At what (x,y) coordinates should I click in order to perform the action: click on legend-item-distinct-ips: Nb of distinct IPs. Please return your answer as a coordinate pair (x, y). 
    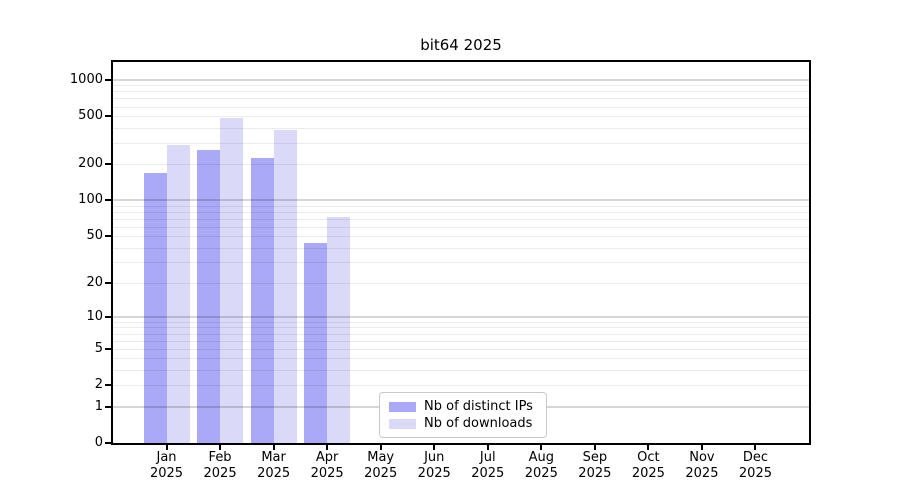
    Looking at the image, I should click on (463, 406).